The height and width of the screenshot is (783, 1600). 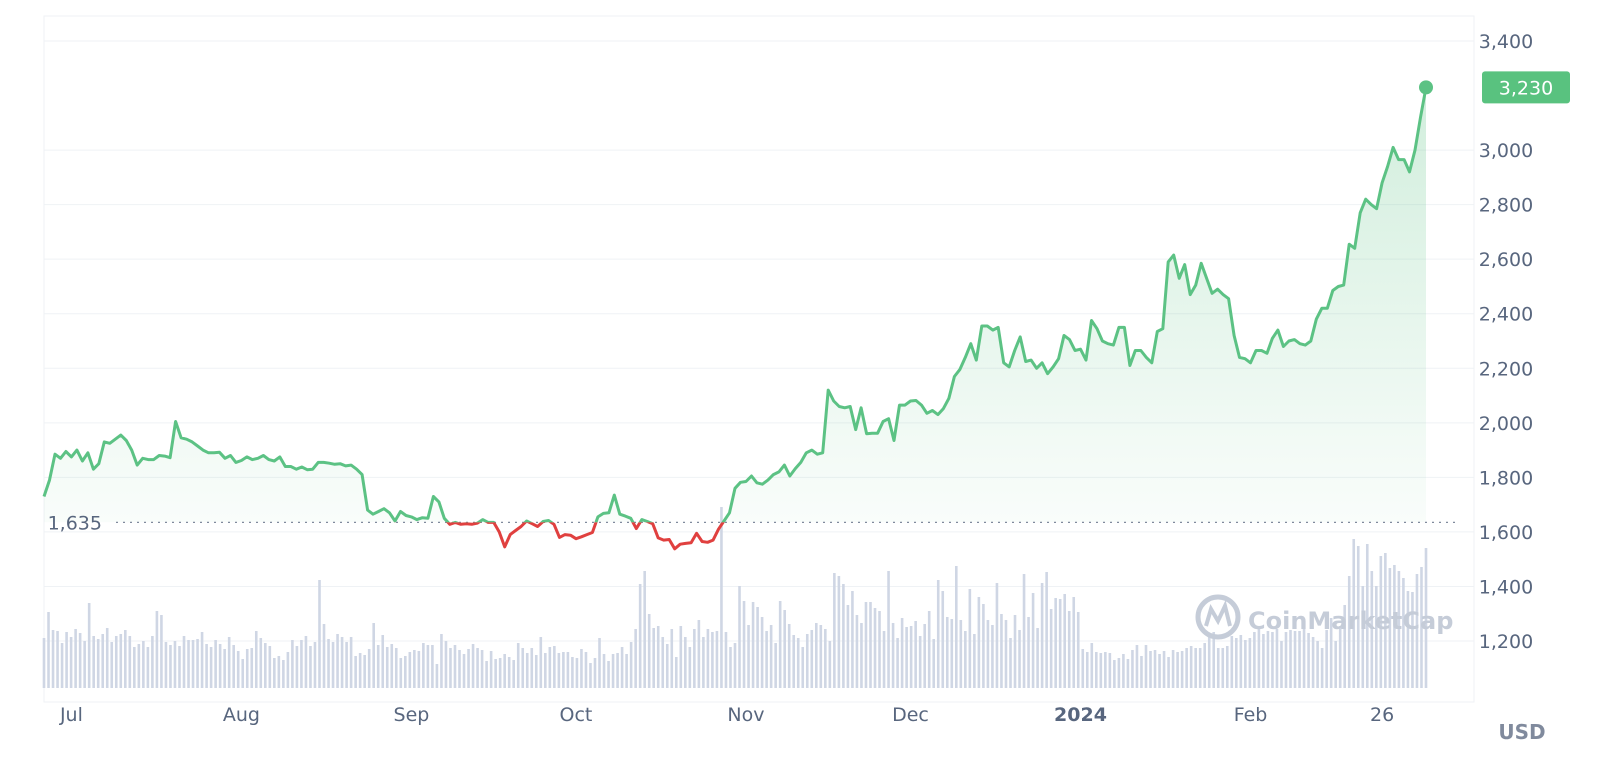 I want to click on current-price-badge-bg, so click(x=1526, y=87).